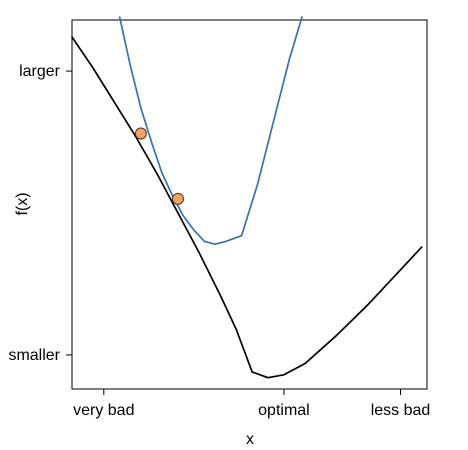 The height and width of the screenshot is (450, 468). What do you see at coordinates (159, 166) in the screenshot?
I see `point-layer` at bounding box center [159, 166].